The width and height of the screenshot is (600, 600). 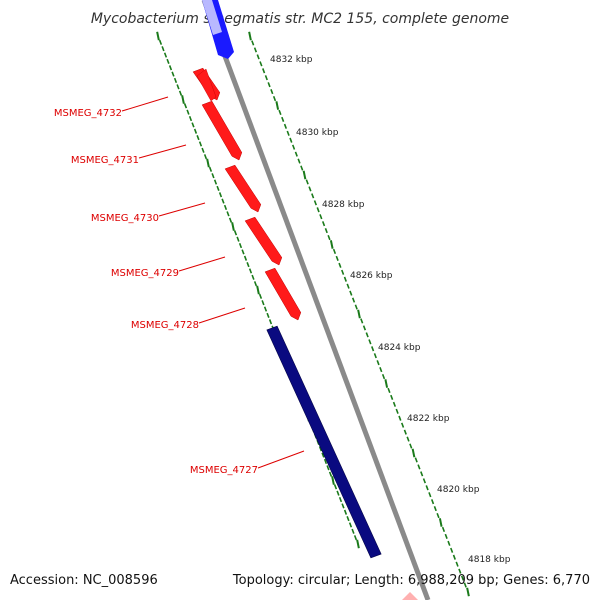 I want to click on gene-label: MSMEG_4732, so click(x=88, y=113).